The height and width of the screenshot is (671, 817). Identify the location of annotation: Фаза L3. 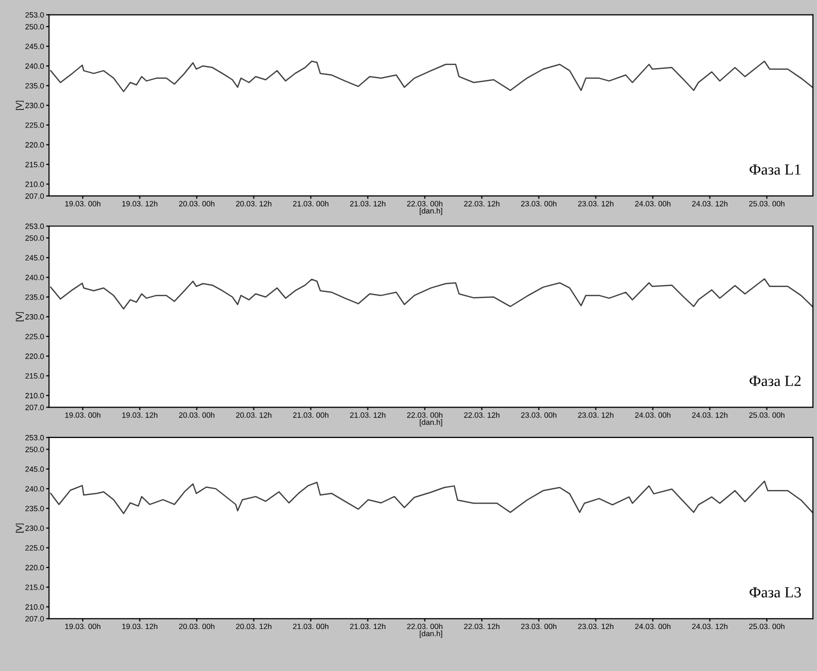
(775, 592).